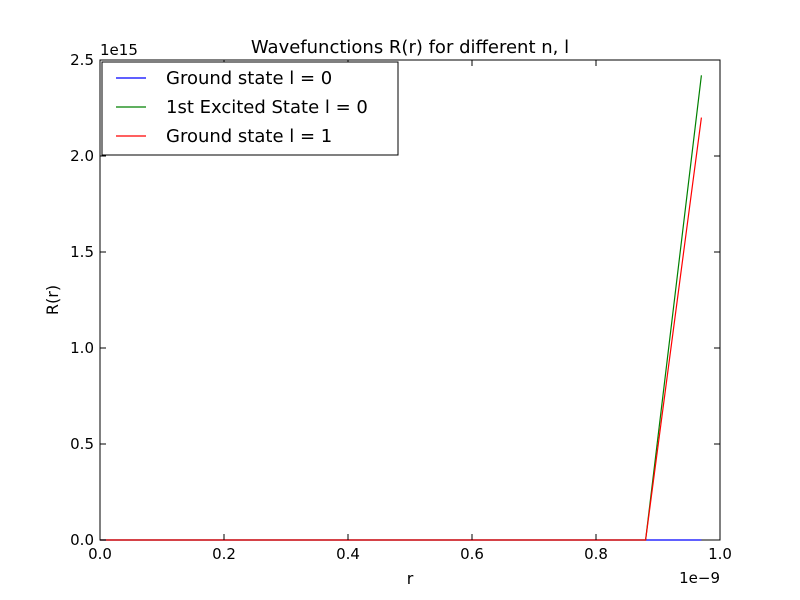  I want to click on y-offset-label: 1e15, so click(119, 50).